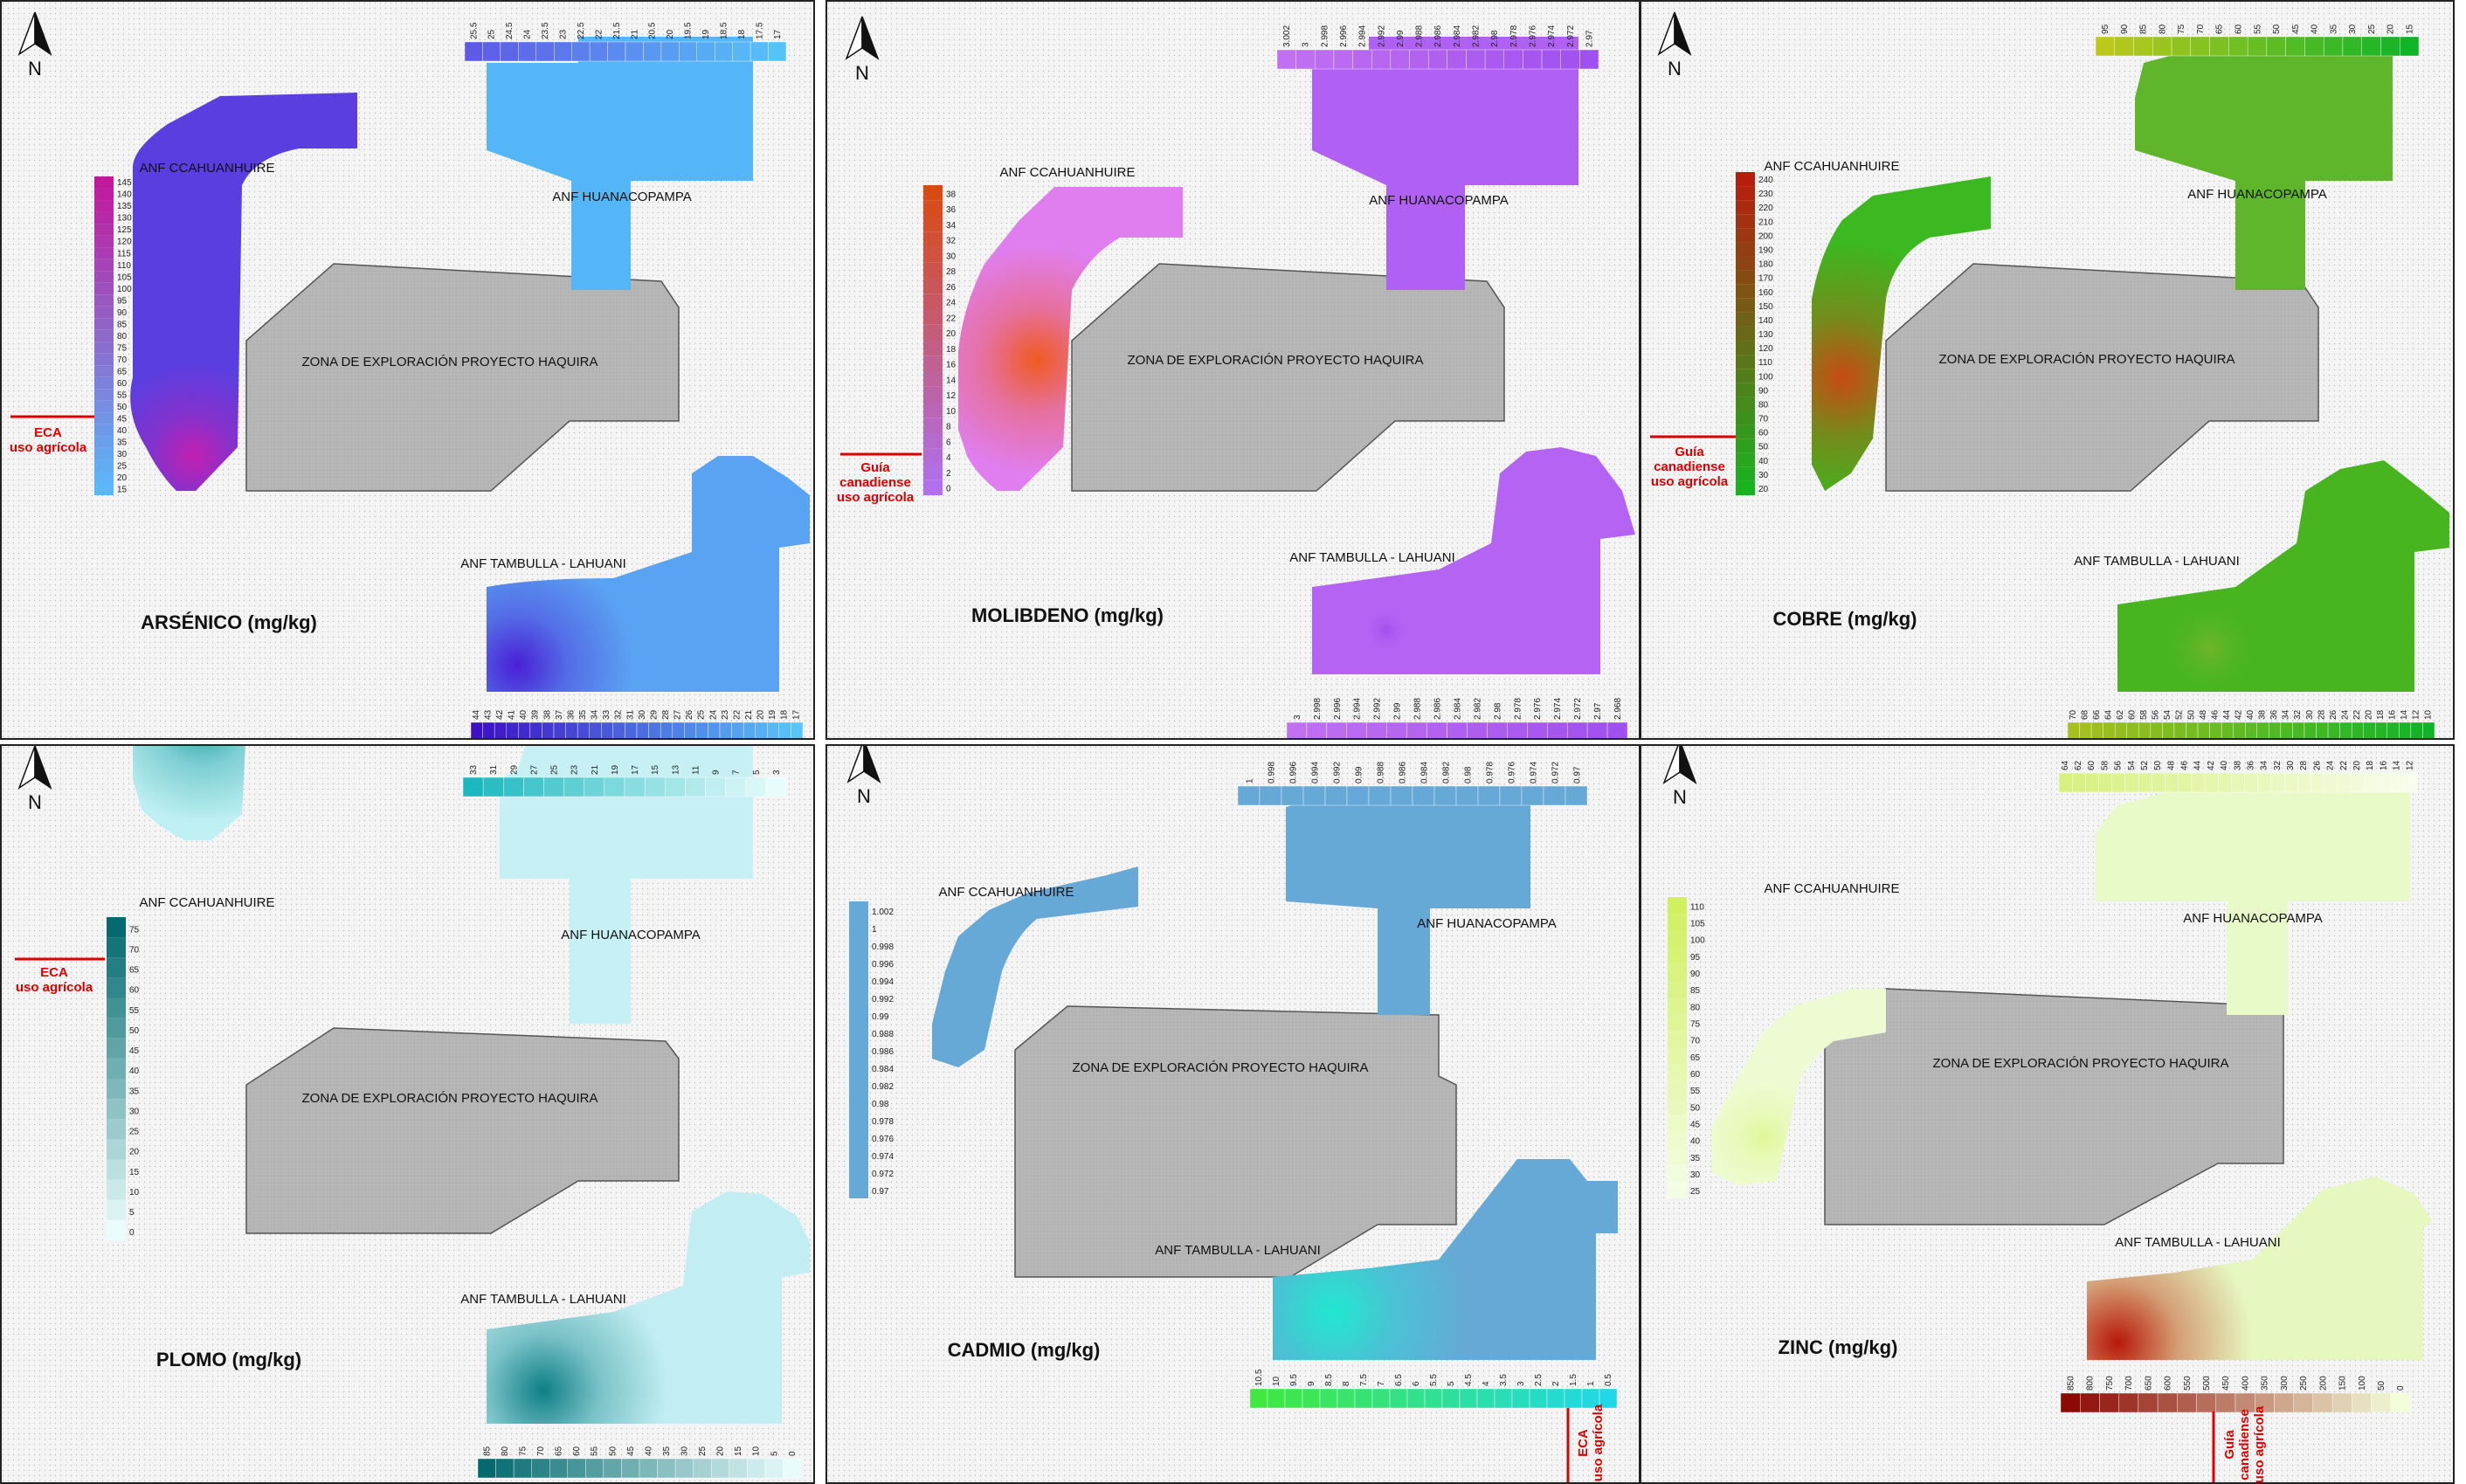 The height and width of the screenshot is (1484, 2466). Describe the element at coordinates (875, 930) in the screenshot. I see `legend-tick: 1` at that location.